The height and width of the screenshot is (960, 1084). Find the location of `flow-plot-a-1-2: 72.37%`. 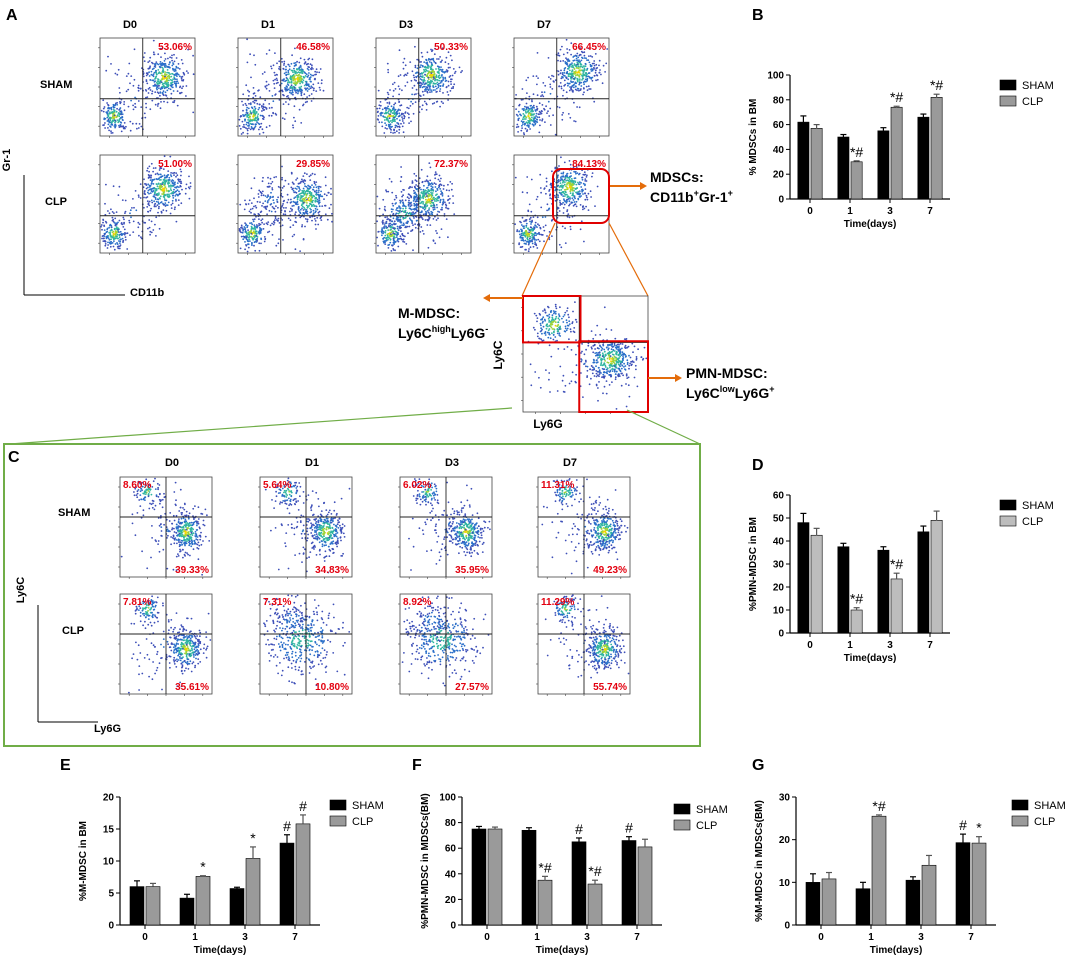

flow-plot-a-1-2: 72.37% is located at coordinates (423, 204).